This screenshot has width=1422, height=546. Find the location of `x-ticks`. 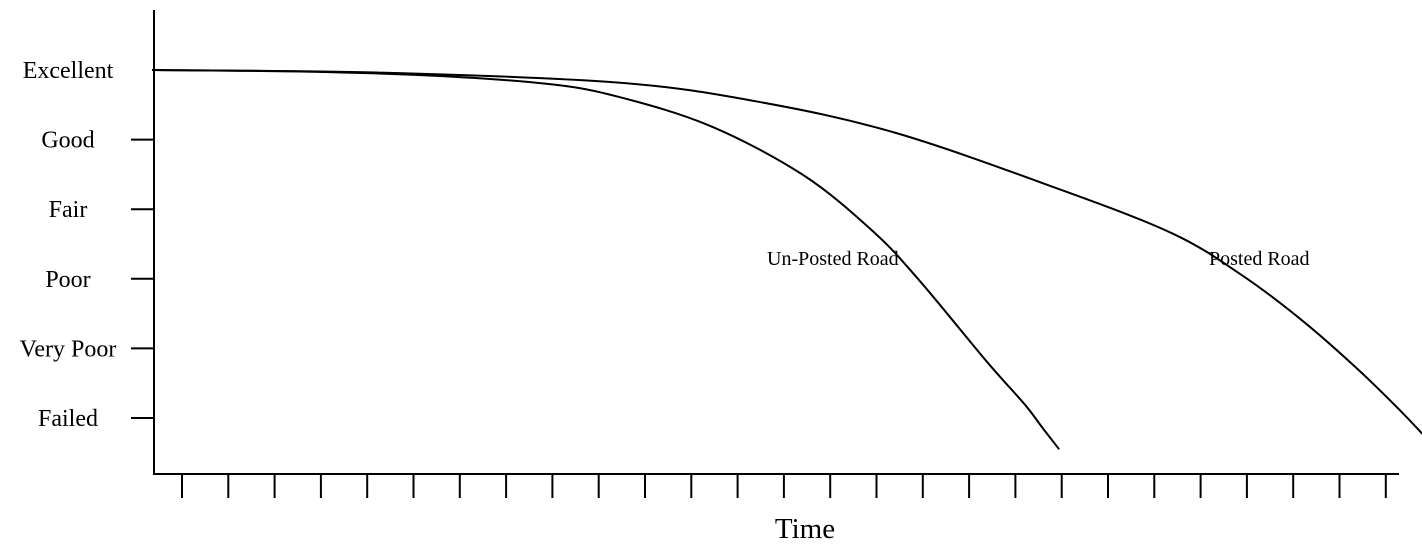

x-ticks is located at coordinates (784, 486).